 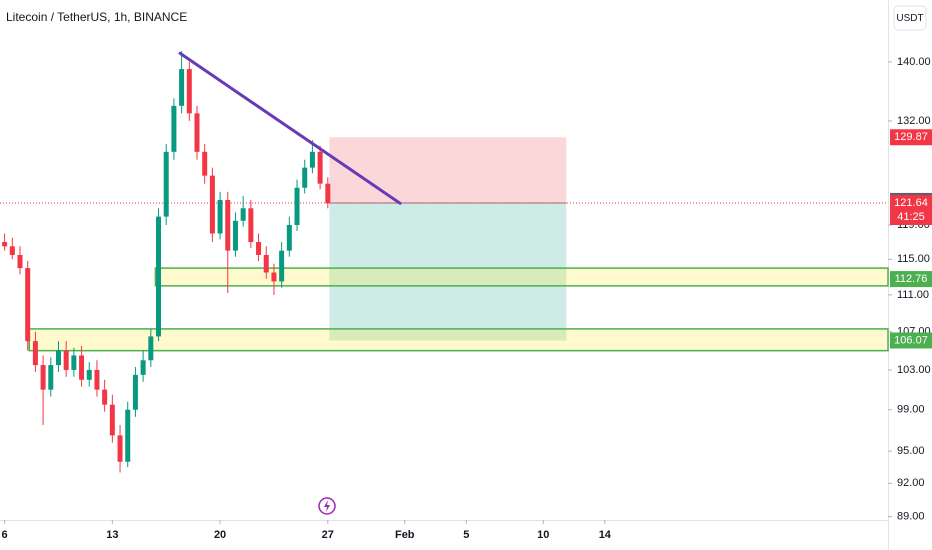 I want to click on y-tick-label: 115.00, so click(x=913, y=259).